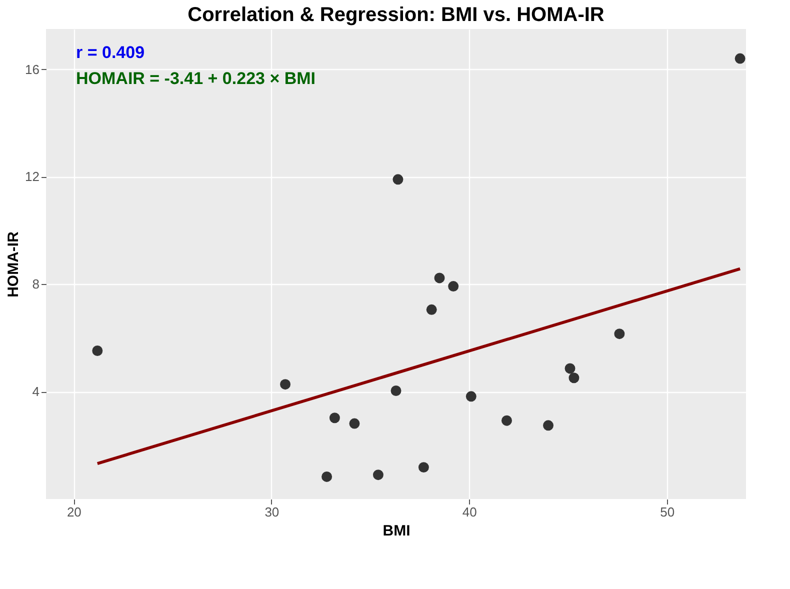 This screenshot has height=589, width=790. I want to click on x-tick-label: 50, so click(667, 512).